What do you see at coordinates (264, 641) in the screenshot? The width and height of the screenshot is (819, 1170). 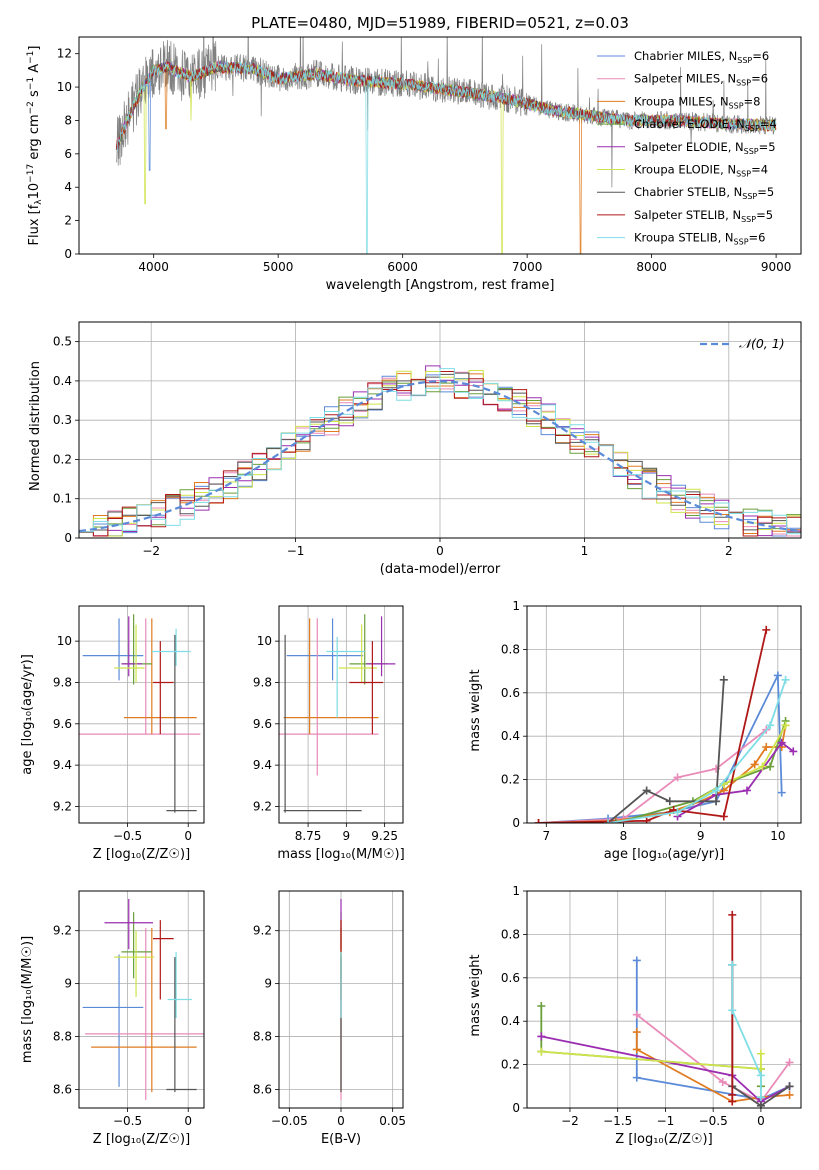 I see `y-tick-label: 10` at bounding box center [264, 641].